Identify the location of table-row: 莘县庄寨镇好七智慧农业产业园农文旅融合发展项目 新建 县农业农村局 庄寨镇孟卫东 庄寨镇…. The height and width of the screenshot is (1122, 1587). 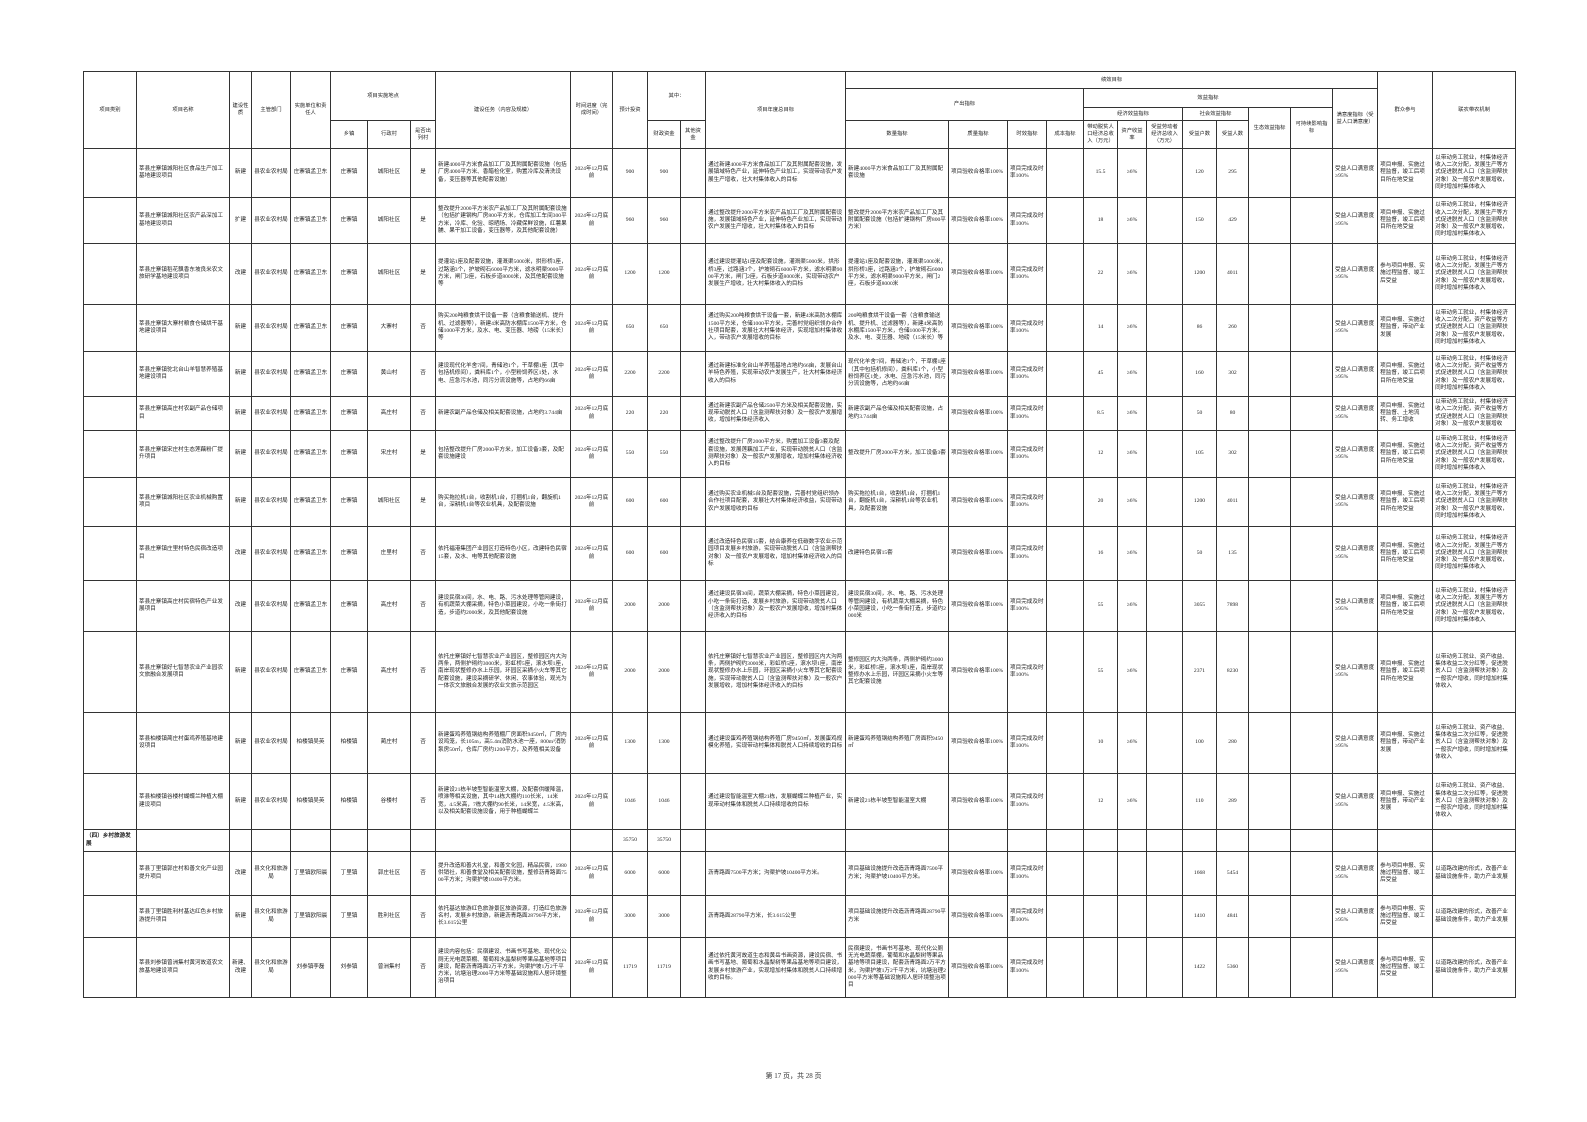
(800, 672).